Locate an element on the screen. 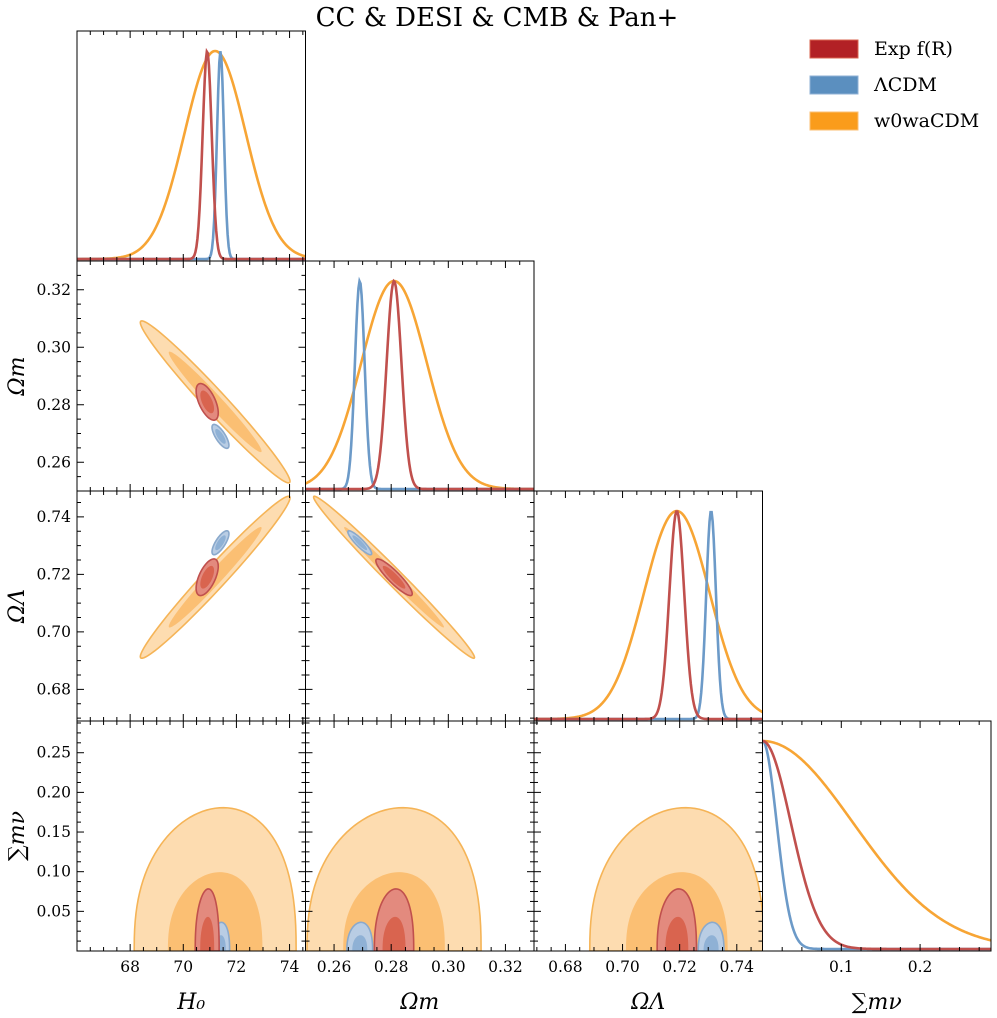 The image size is (997, 1018). marginal-OL-ΛCDM is located at coordinates (648, 615).